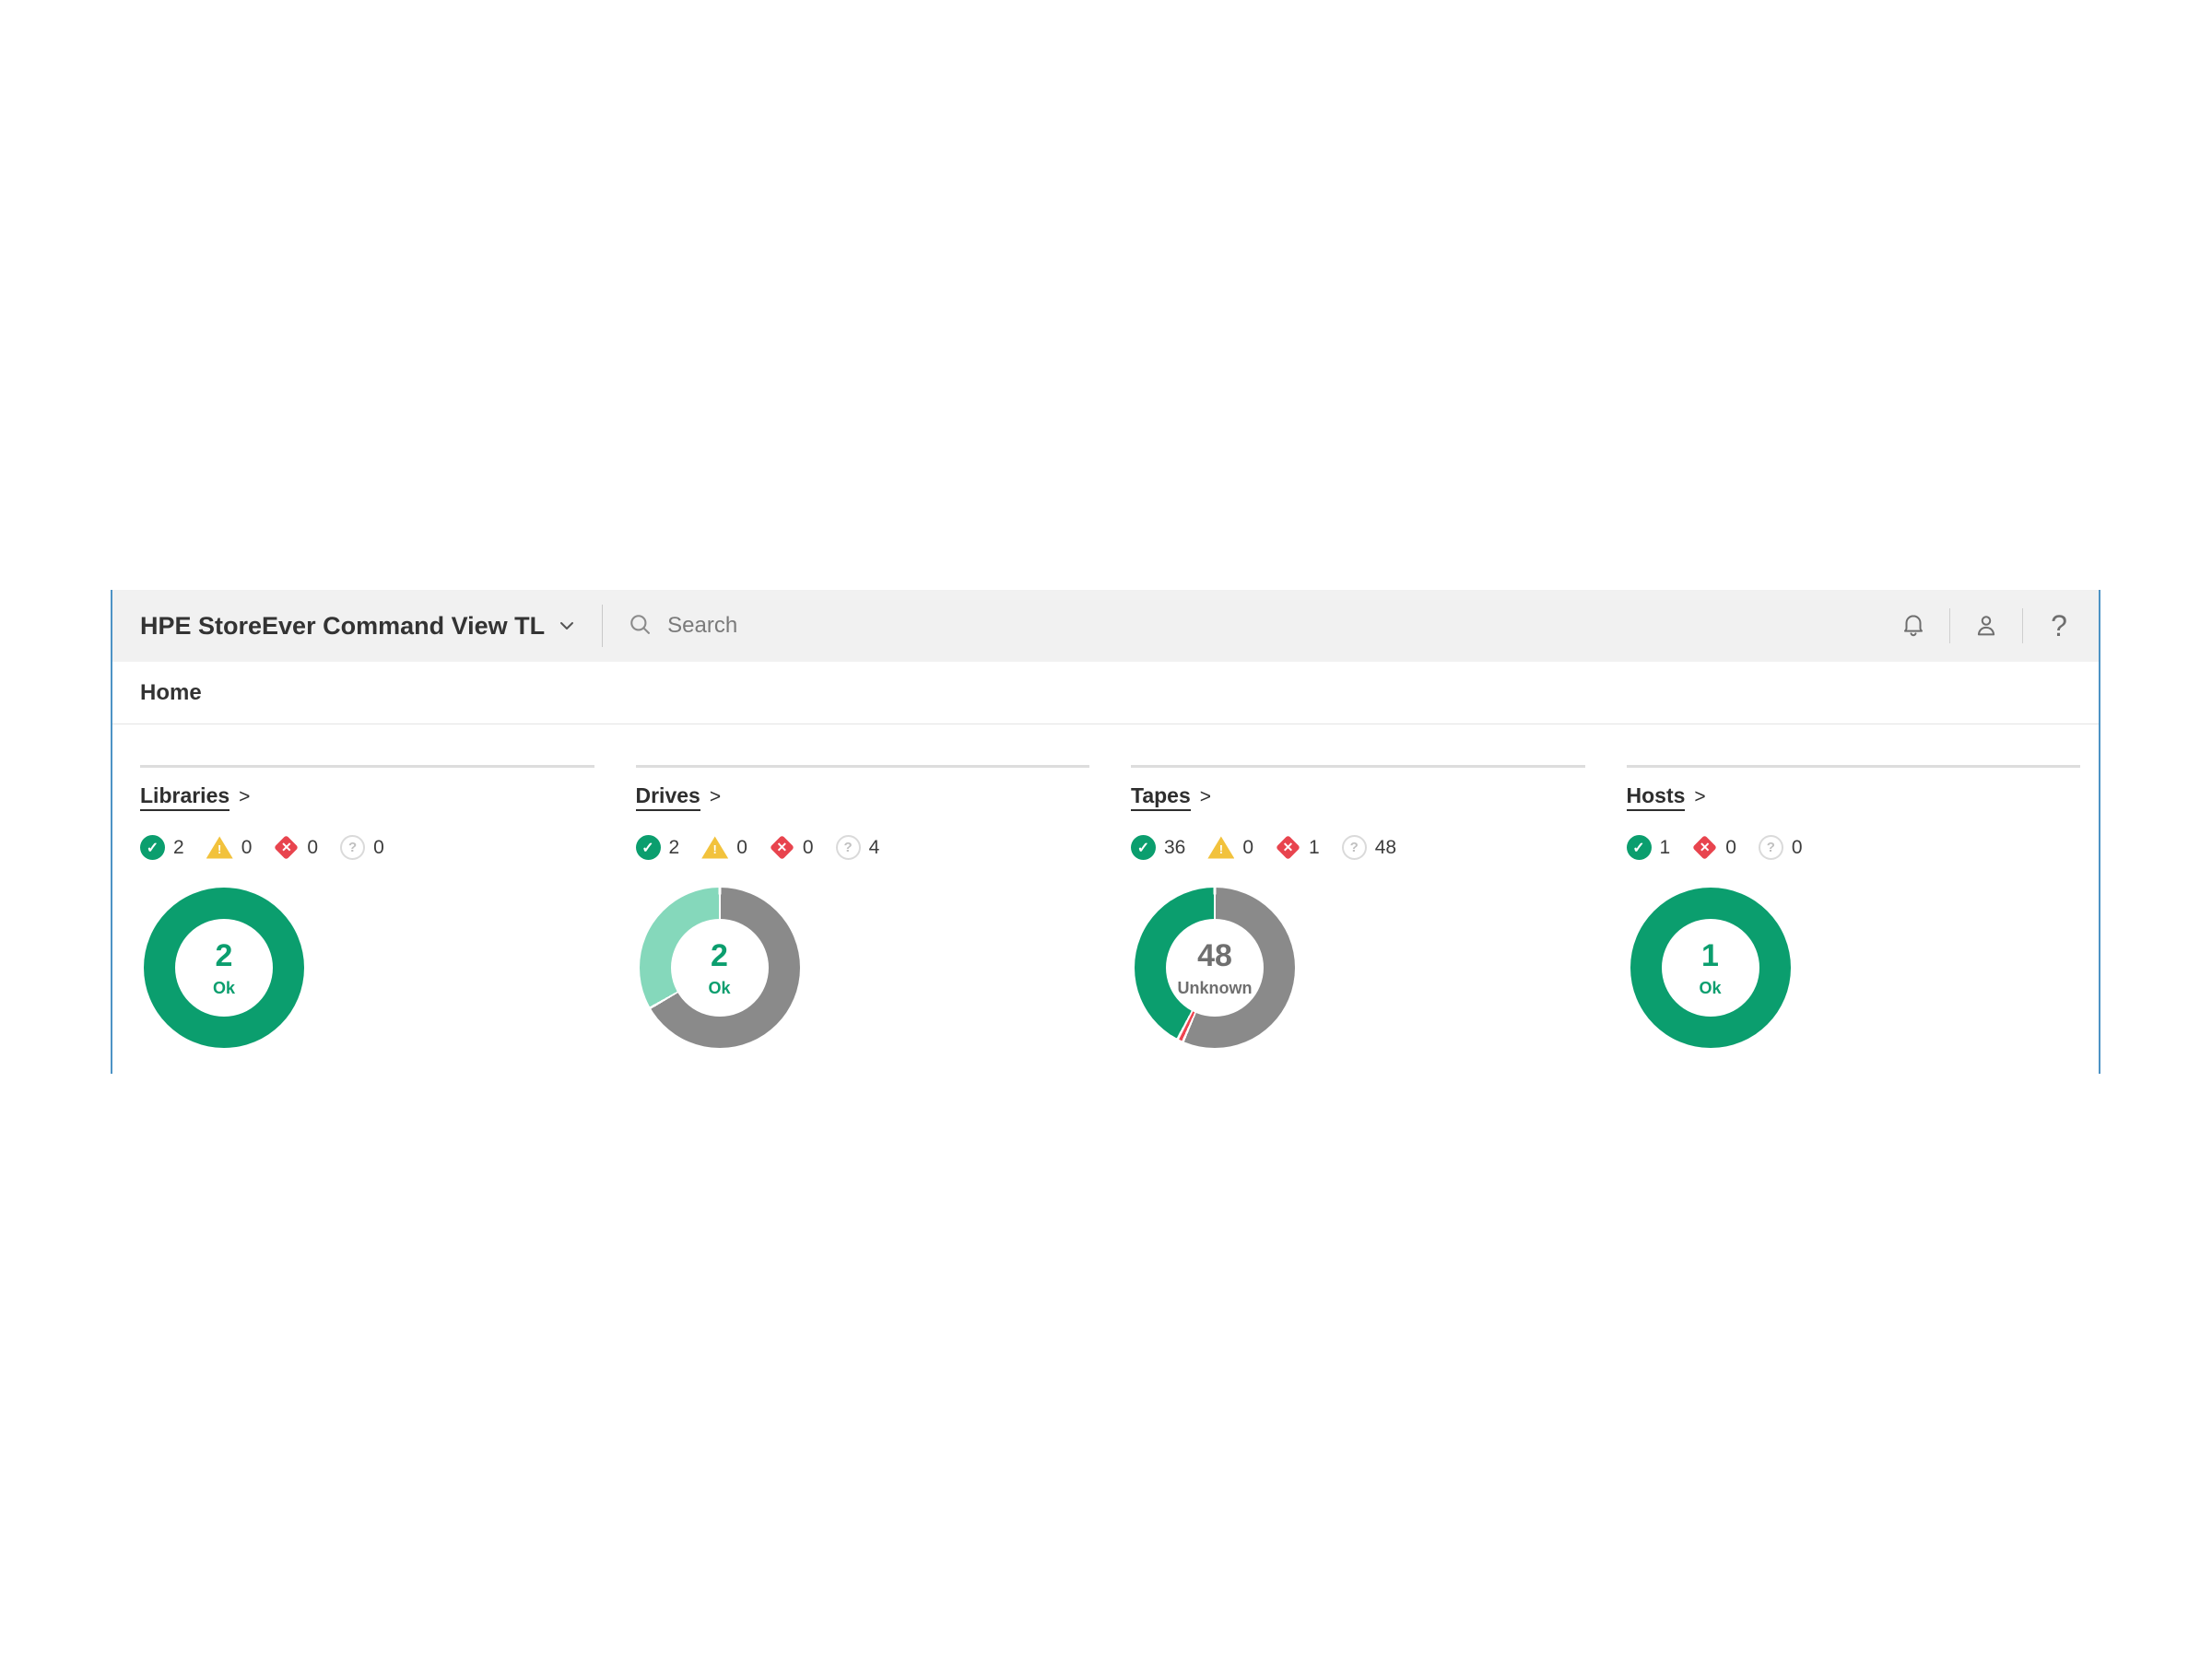 Image resolution: width=2212 pixels, height=1659 pixels. I want to click on donut-center: 1 Ok, so click(1710, 968).